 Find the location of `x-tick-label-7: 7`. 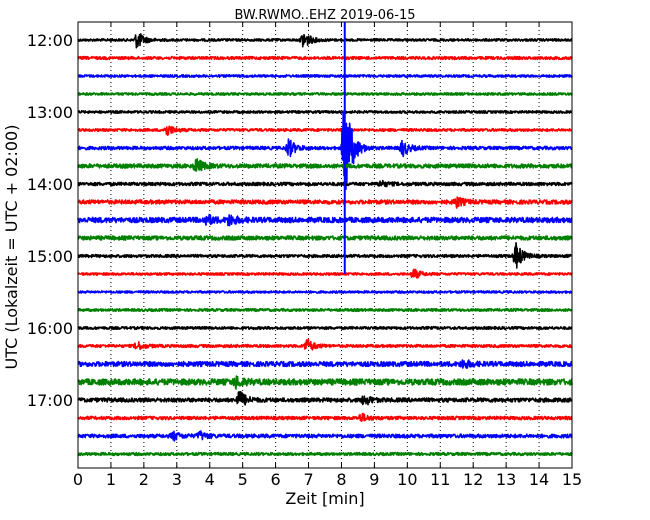

x-tick-label-7: 7 is located at coordinates (308, 479).